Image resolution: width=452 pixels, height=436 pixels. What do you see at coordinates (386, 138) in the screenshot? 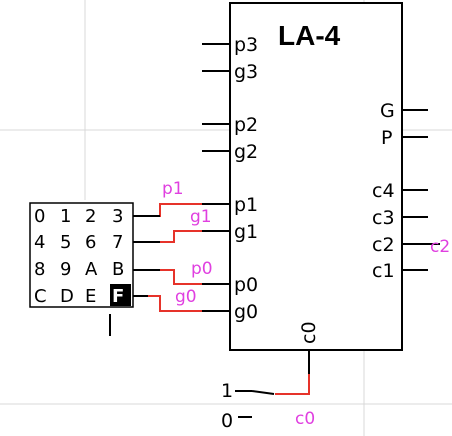
I see `pin-label-P: P` at bounding box center [386, 138].